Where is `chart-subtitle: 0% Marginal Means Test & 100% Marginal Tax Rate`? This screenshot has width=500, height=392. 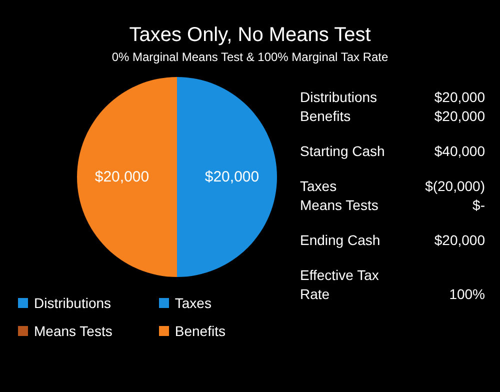 chart-subtitle: 0% Marginal Means Test & 100% Marginal Tax Rate is located at coordinates (250, 57).